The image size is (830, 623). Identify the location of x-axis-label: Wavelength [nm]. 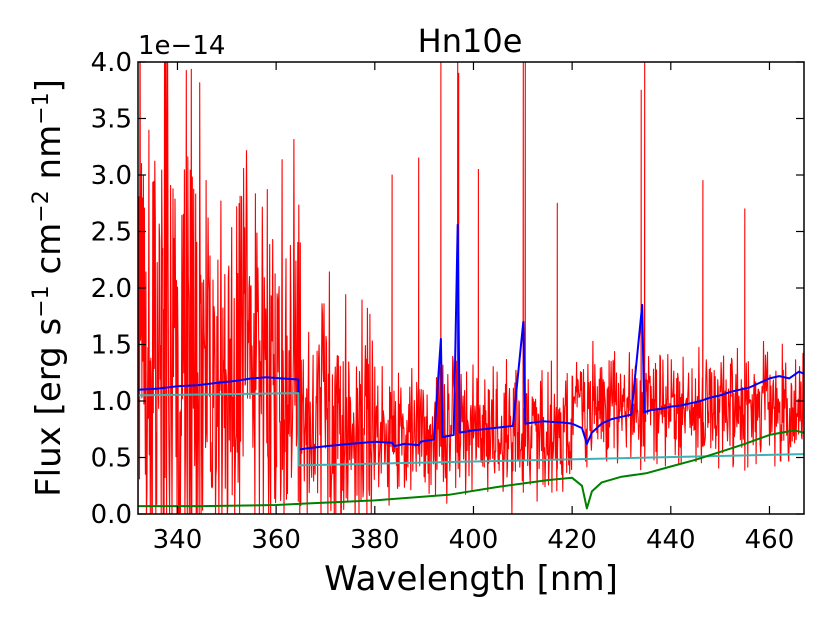
(471, 579).